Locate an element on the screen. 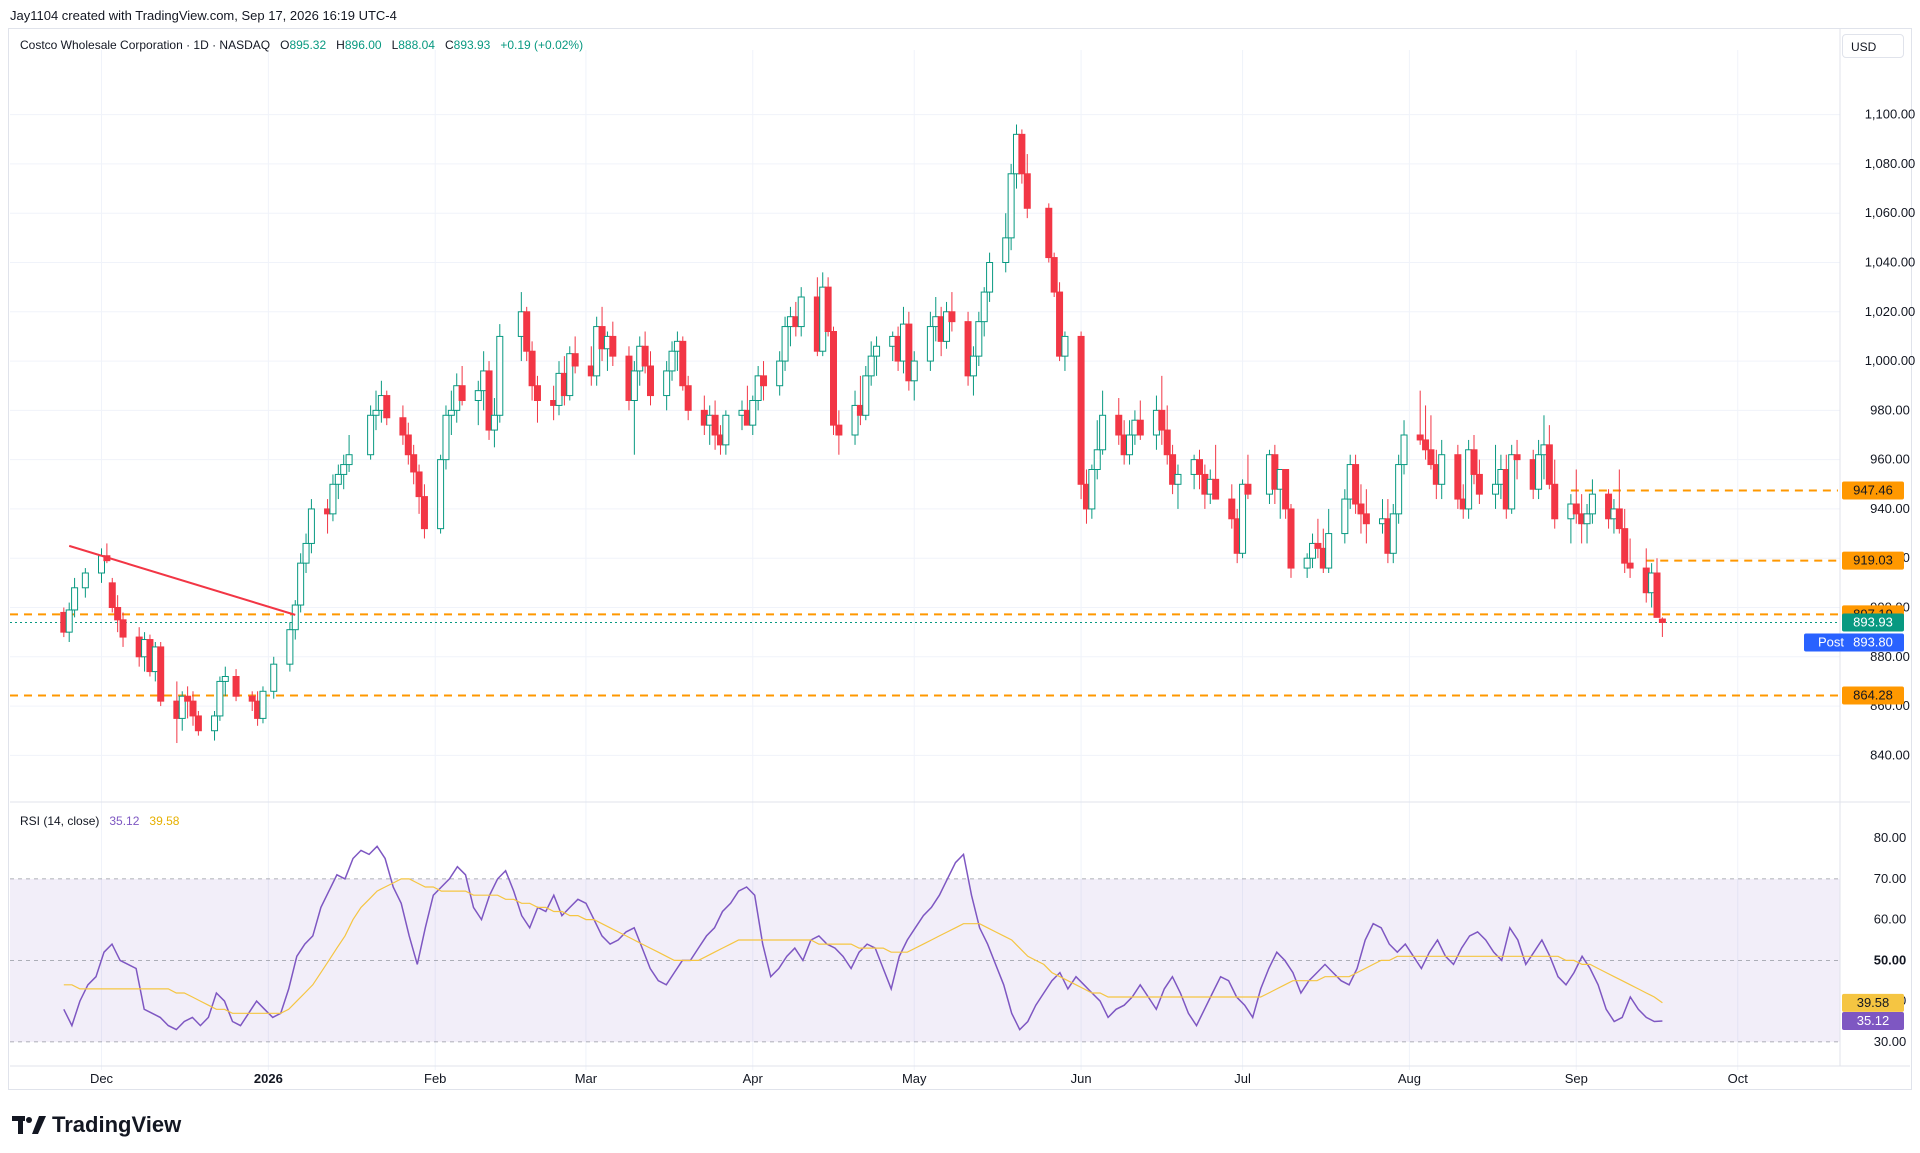  trendline-layer is located at coordinates (182, 580).